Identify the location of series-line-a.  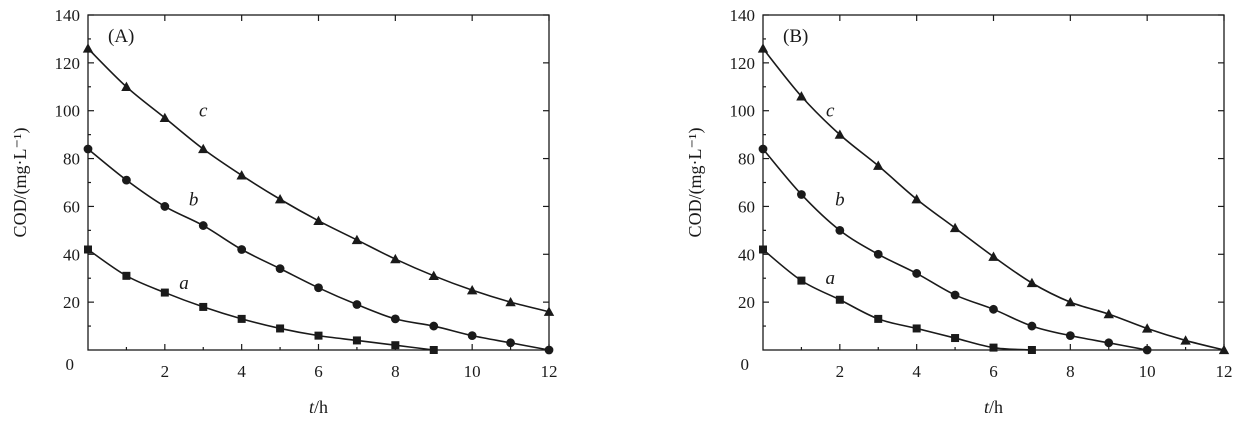
(260, 299).